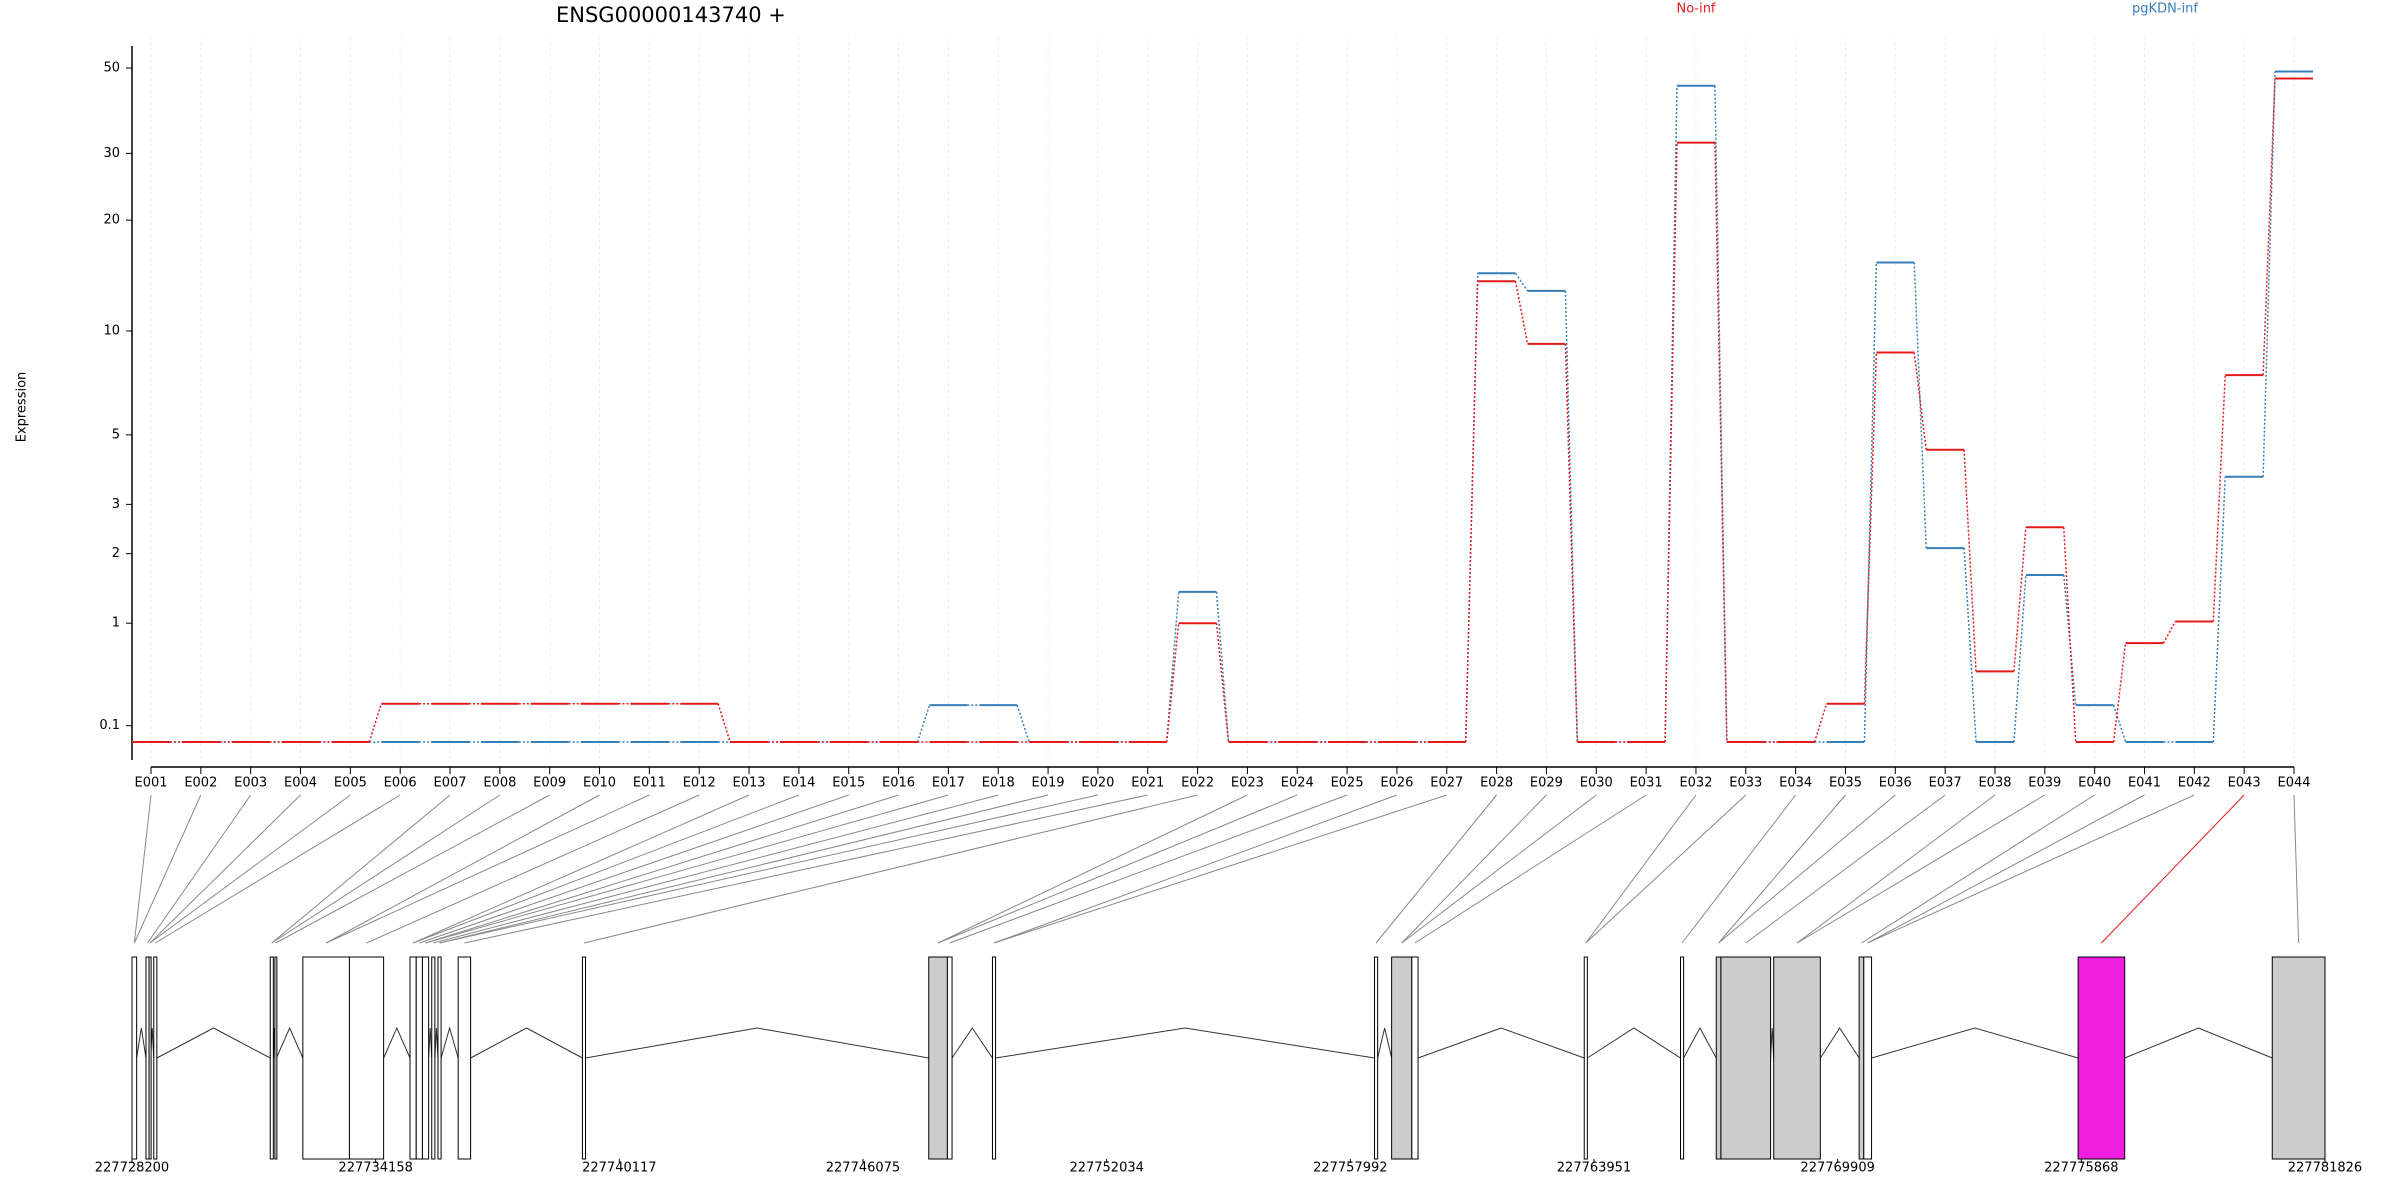 Image resolution: width=2400 pixels, height=1200 pixels. Describe the element at coordinates (1097, 783) in the screenshot. I see `x-tick-label: E020` at that location.